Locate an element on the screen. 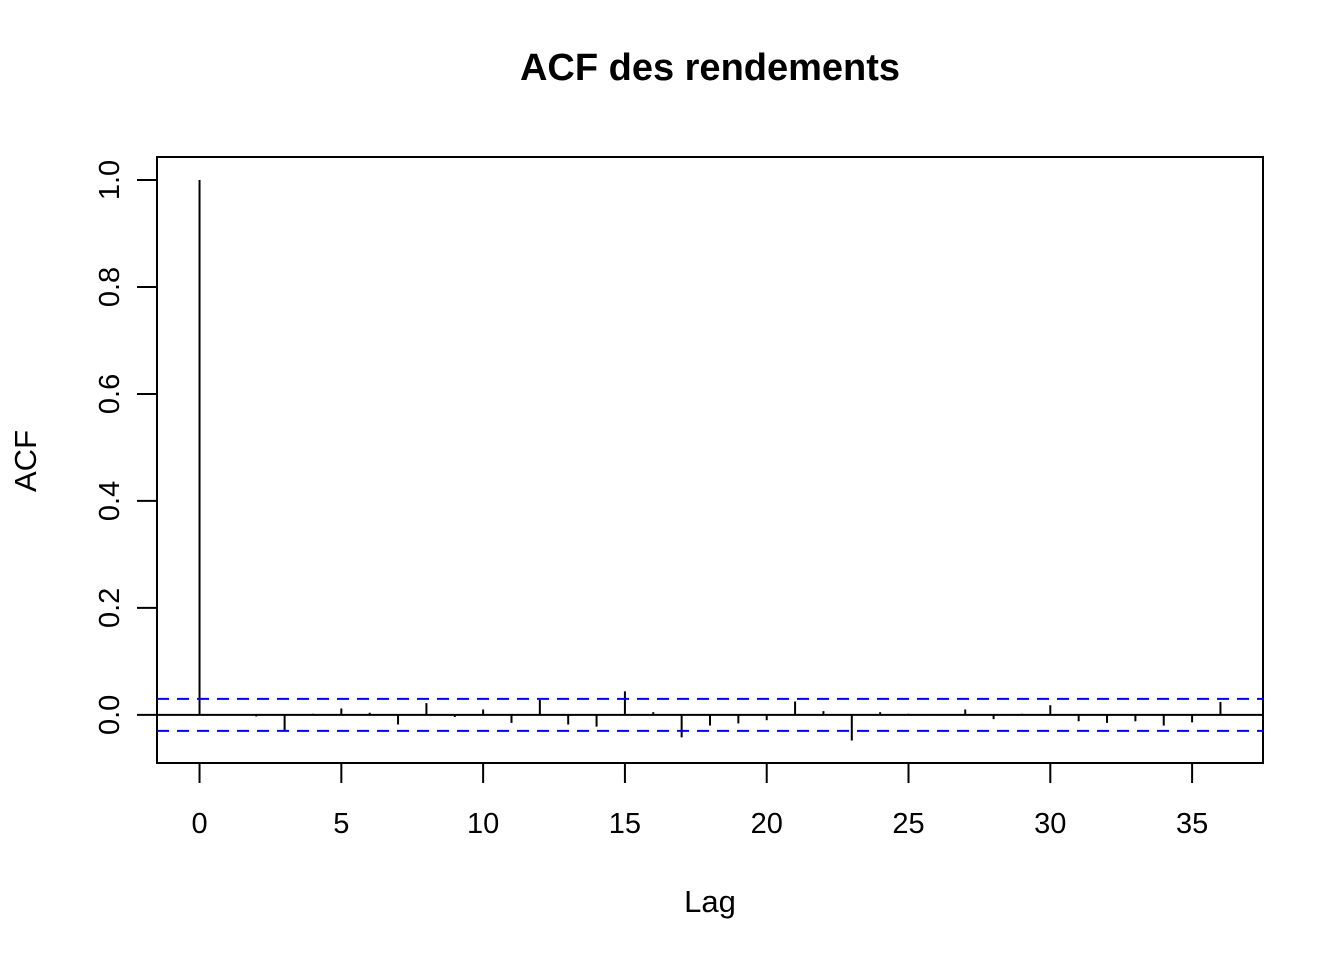  x-tick-label: 35 is located at coordinates (1192, 824).